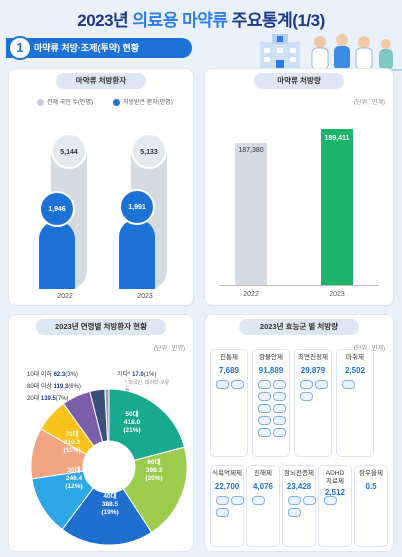 The width and height of the screenshot is (402, 557). Describe the element at coordinates (227, 473) in the screenshot. I see `efficacy-name: 식욕억제제` at that location.